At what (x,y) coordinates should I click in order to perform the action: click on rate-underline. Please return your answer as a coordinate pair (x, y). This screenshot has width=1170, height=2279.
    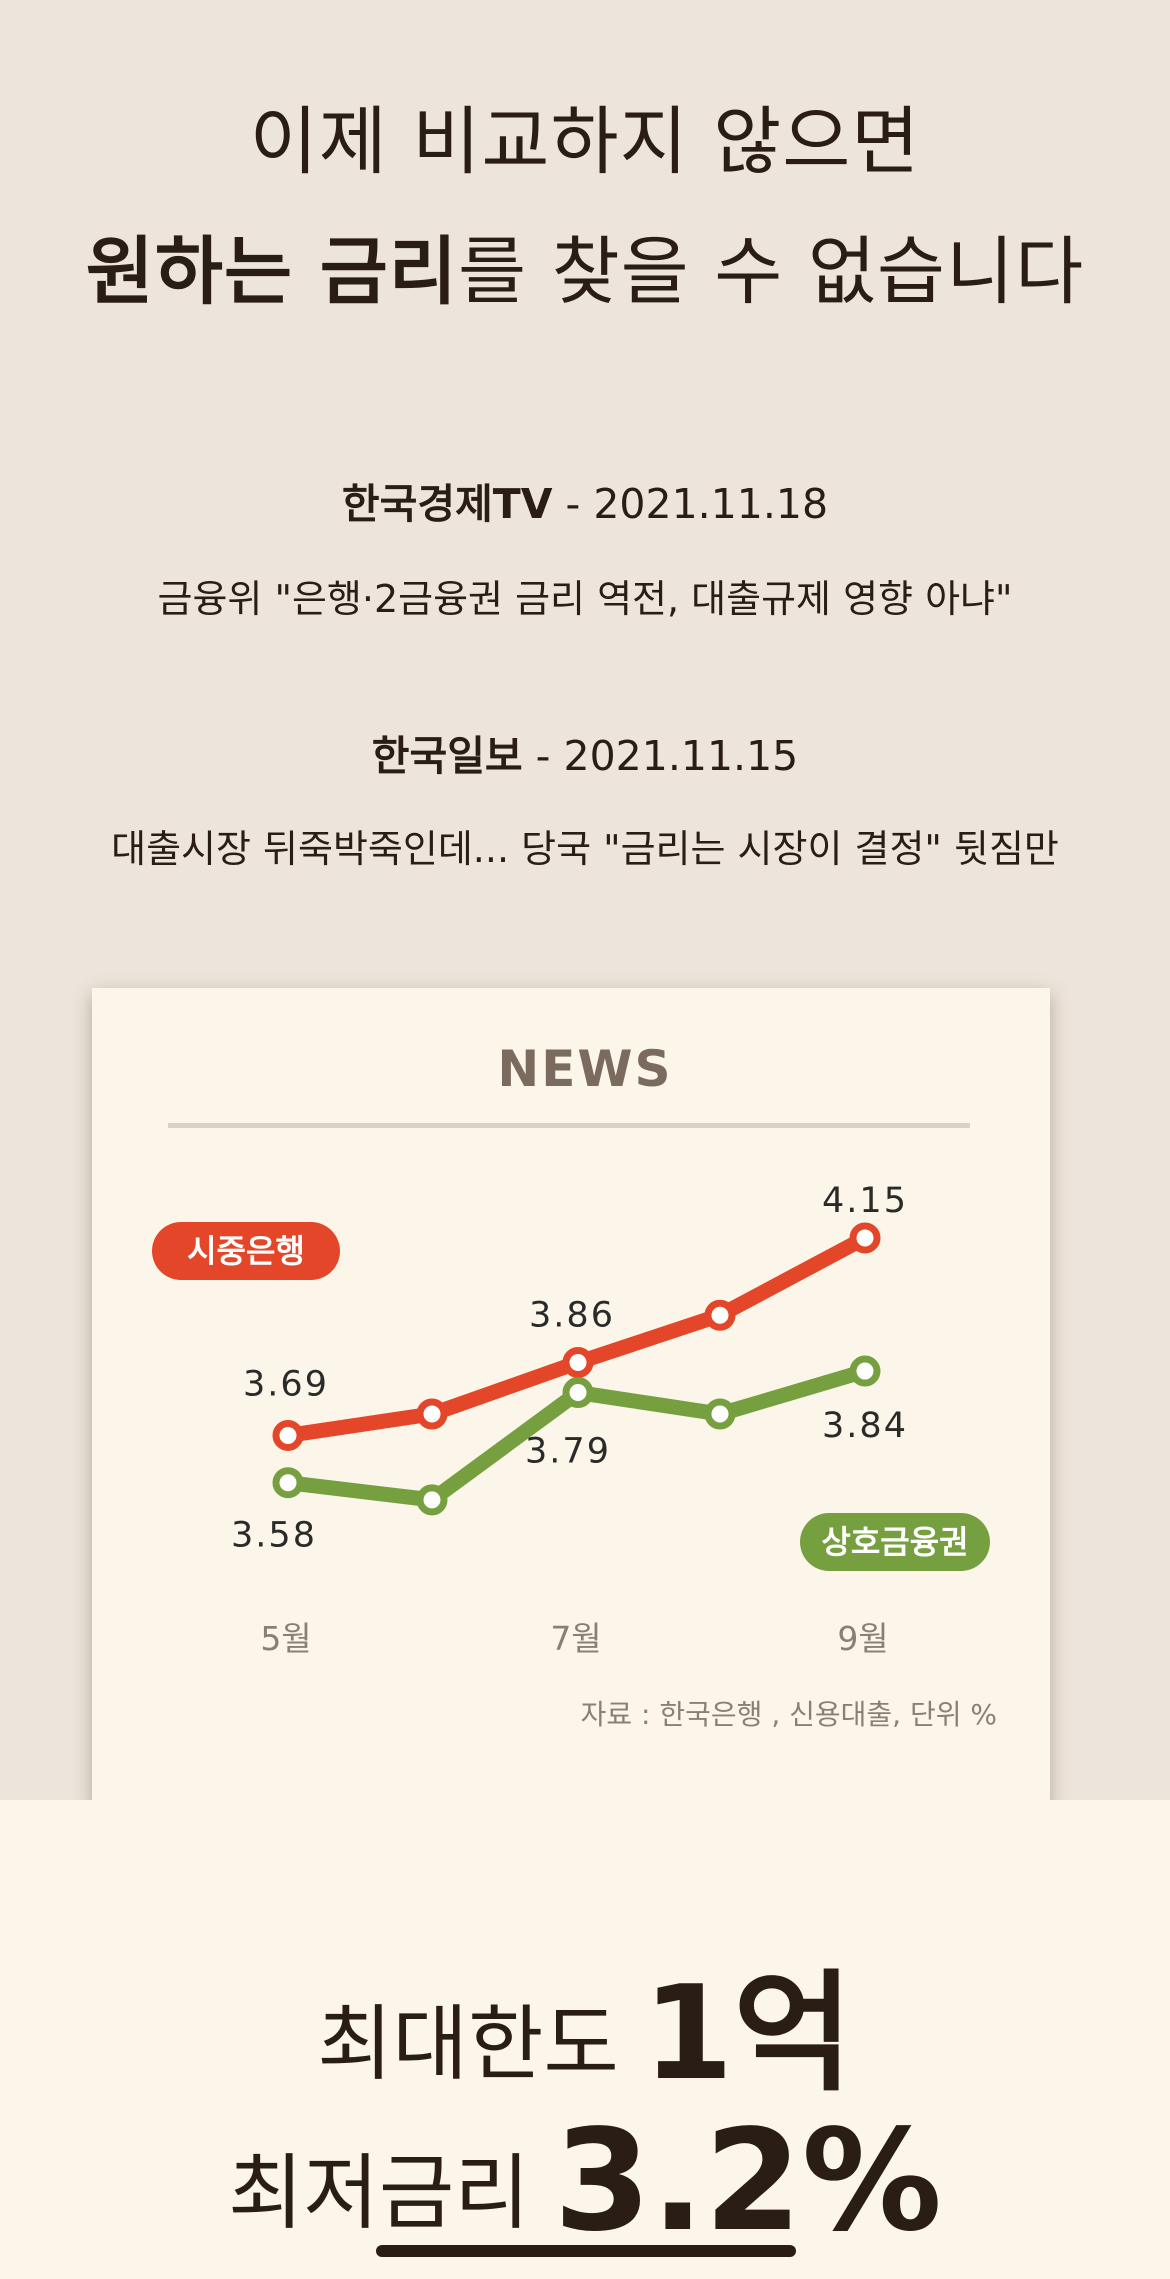
    Looking at the image, I should click on (586, 2251).